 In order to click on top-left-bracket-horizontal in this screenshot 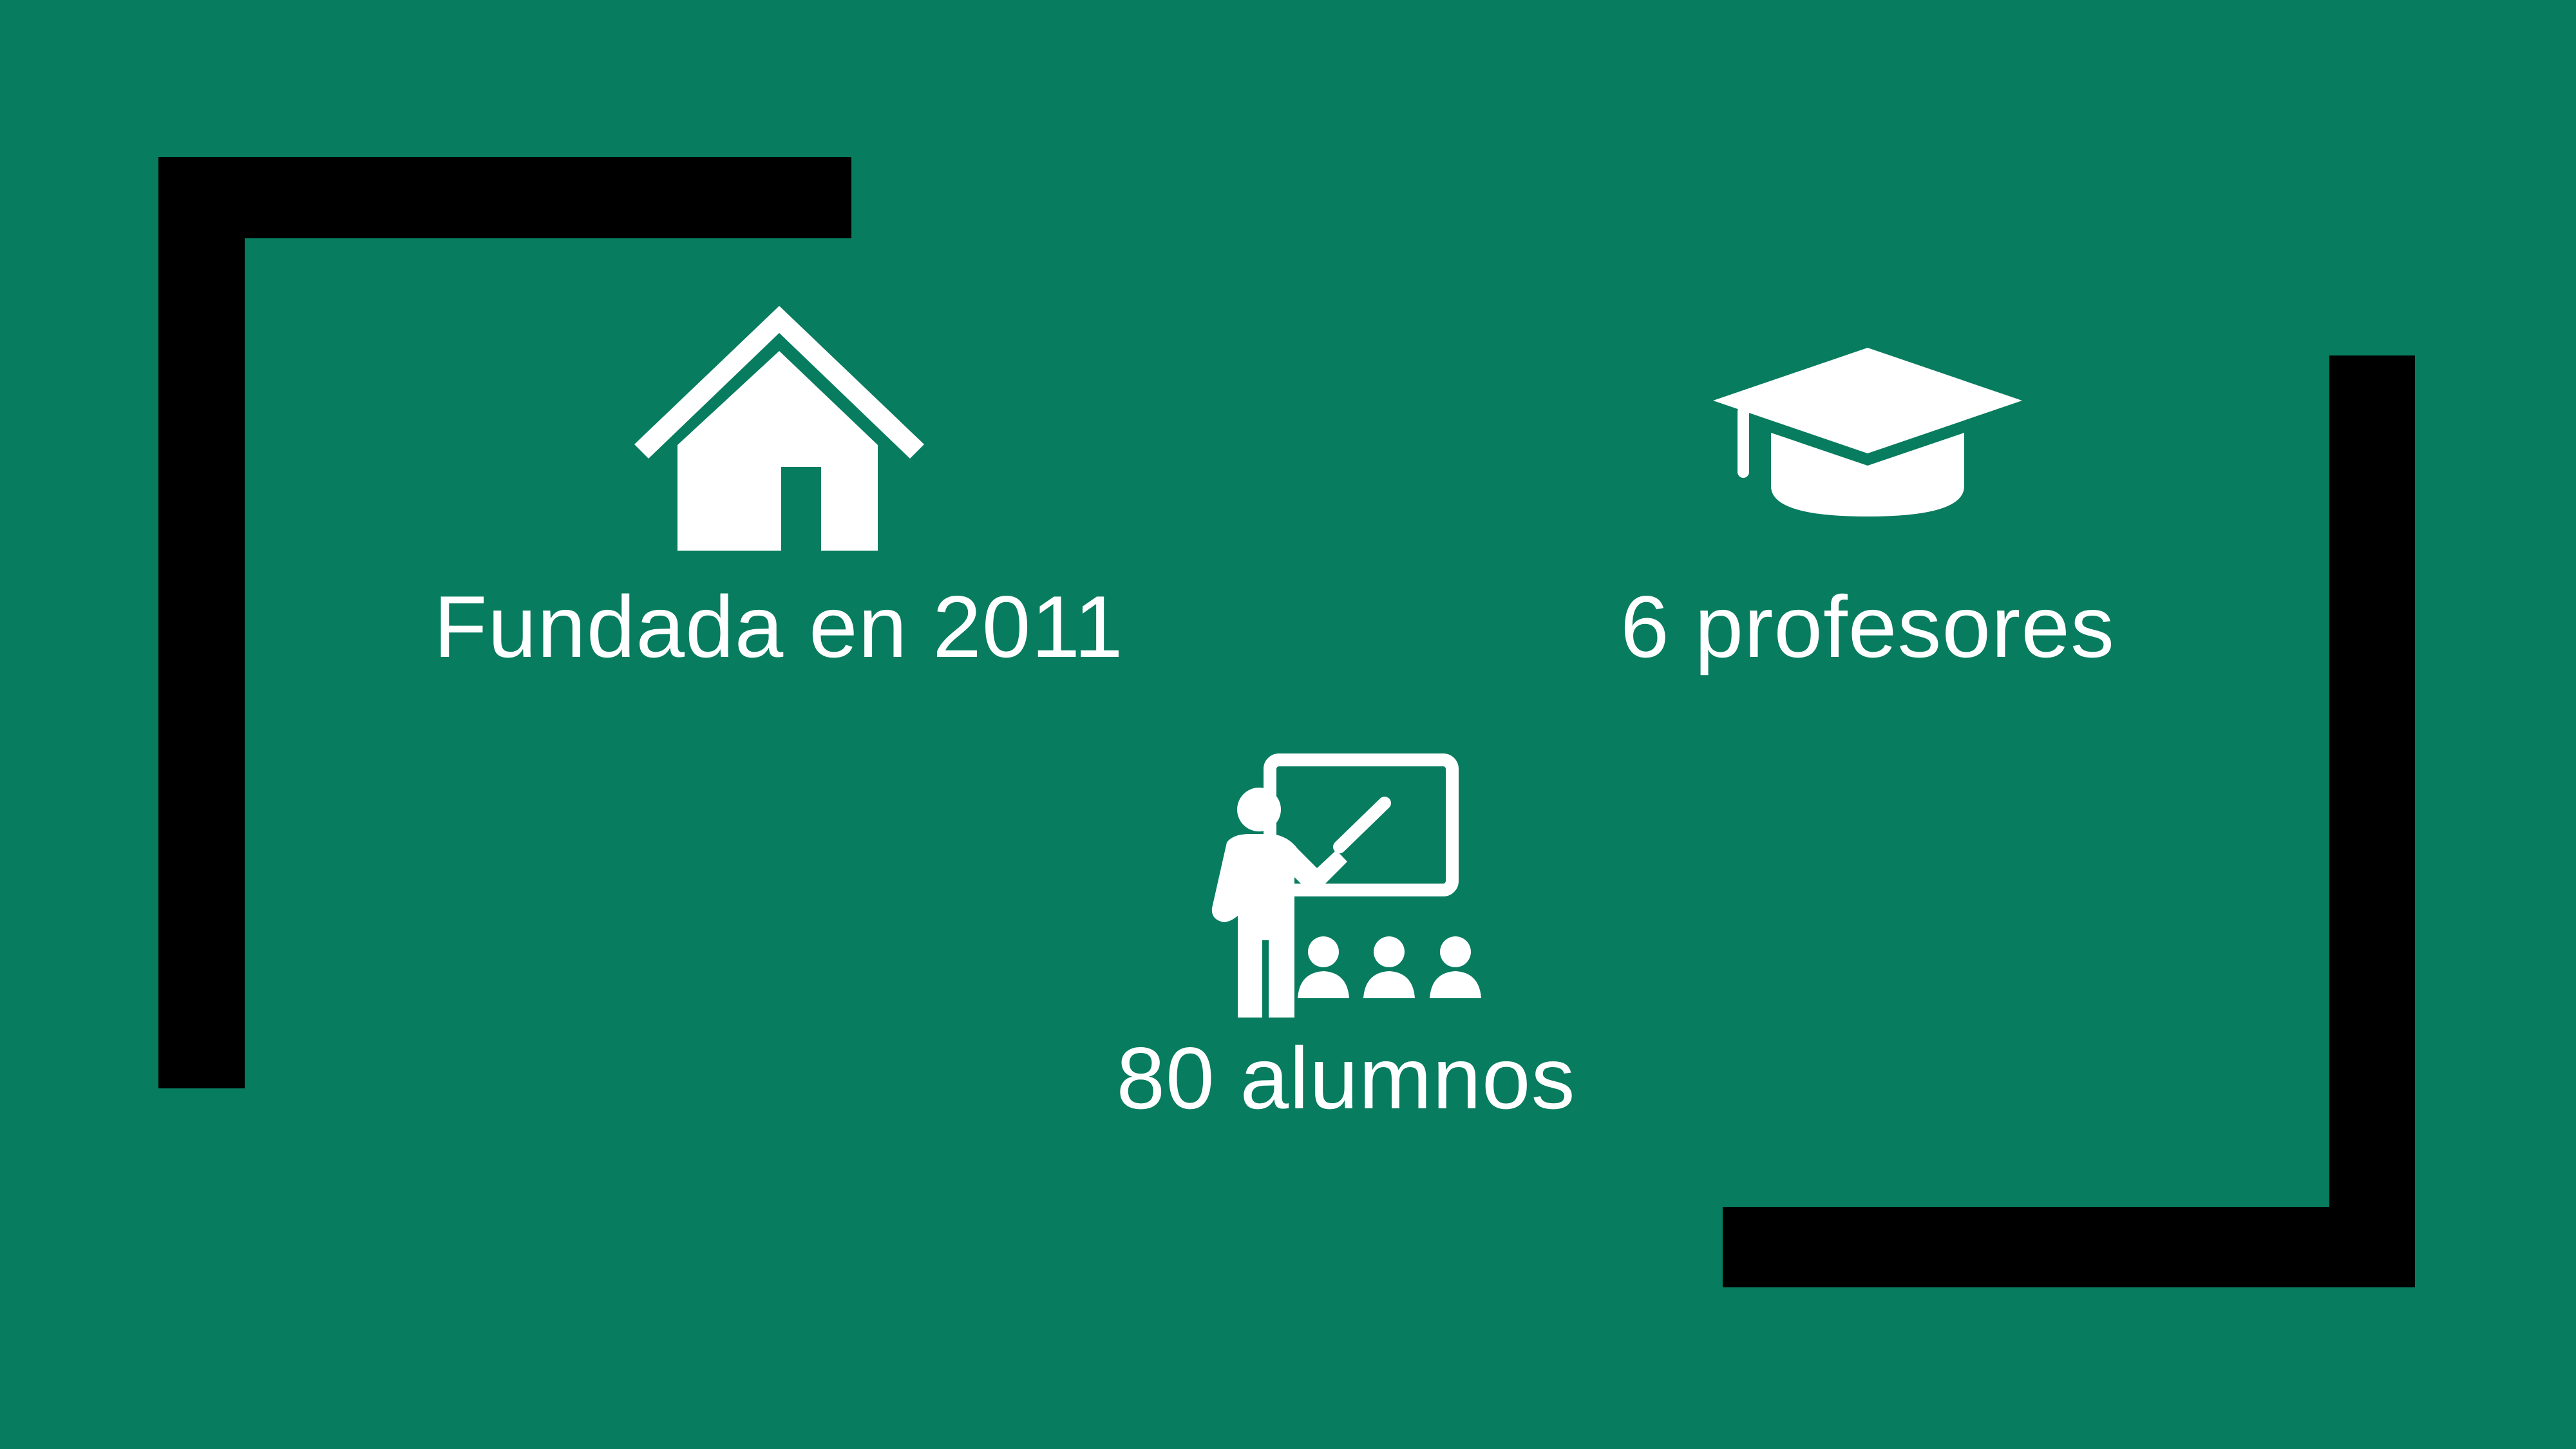, I will do `click(505, 198)`.